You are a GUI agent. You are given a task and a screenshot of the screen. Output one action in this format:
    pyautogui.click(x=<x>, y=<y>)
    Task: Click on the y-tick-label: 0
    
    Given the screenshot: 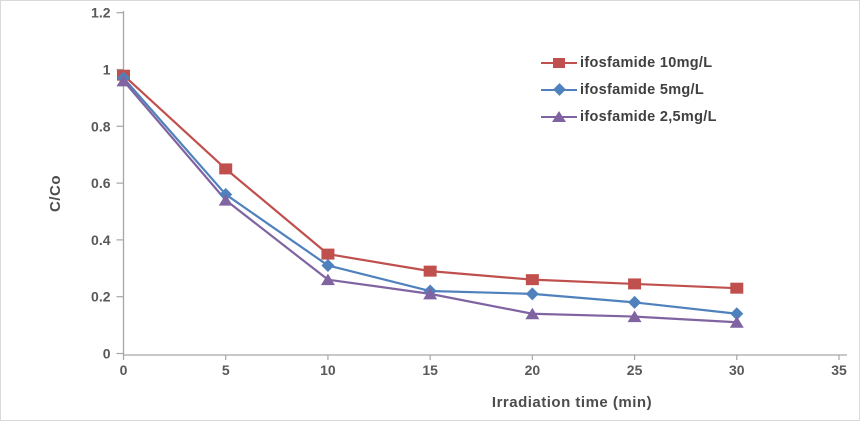 What is the action you would take?
    pyautogui.click(x=107, y=354)
    